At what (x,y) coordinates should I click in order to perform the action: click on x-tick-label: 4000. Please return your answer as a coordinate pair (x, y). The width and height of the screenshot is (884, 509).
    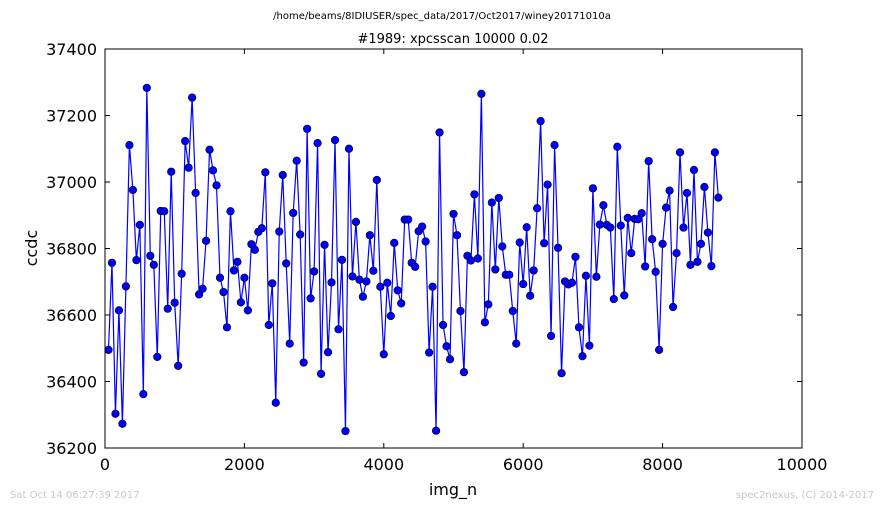
    Looking at the image, I should click on (383, 464).